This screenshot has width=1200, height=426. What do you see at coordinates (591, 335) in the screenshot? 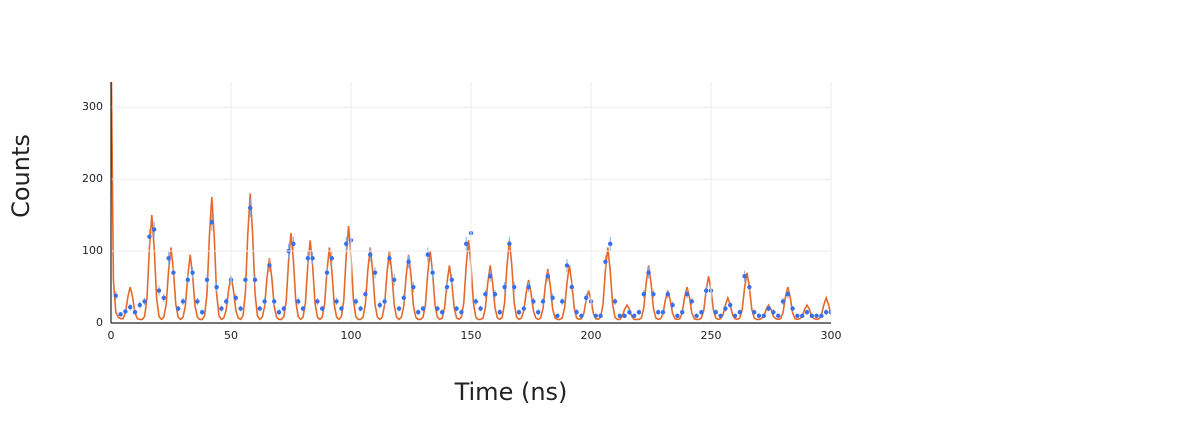
I see `x-tick-label: 200` at bounding box center [591, 335].